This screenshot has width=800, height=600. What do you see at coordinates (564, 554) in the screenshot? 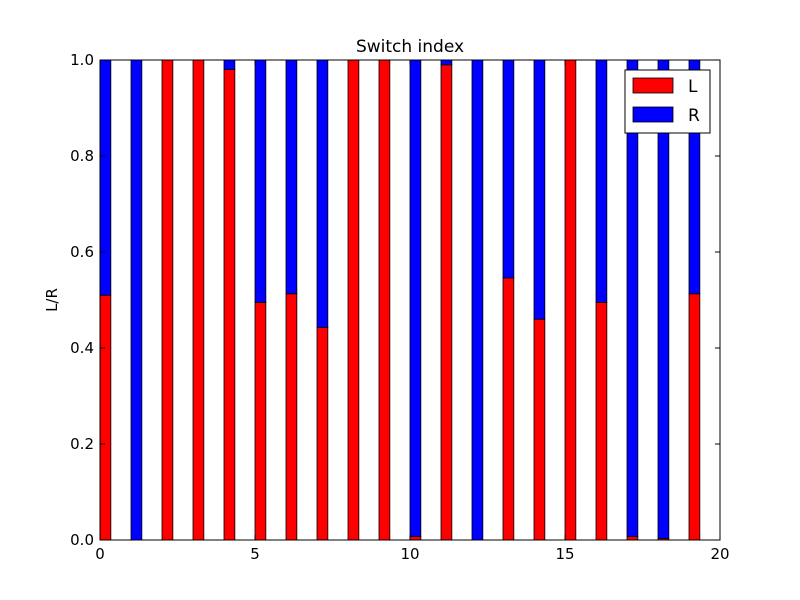
I see `x-tick-label: 15` at bounding box center [564, 554].